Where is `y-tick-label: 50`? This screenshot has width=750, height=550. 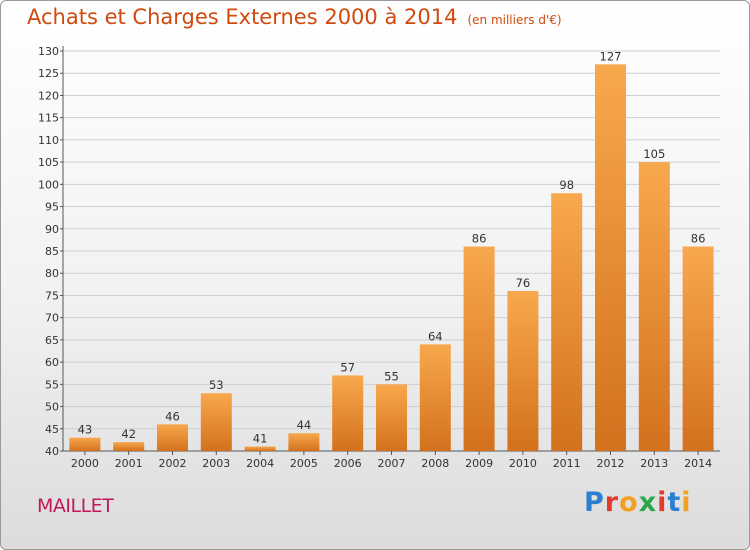
y-tick-label: 50 is located at coordinates (52, 407).